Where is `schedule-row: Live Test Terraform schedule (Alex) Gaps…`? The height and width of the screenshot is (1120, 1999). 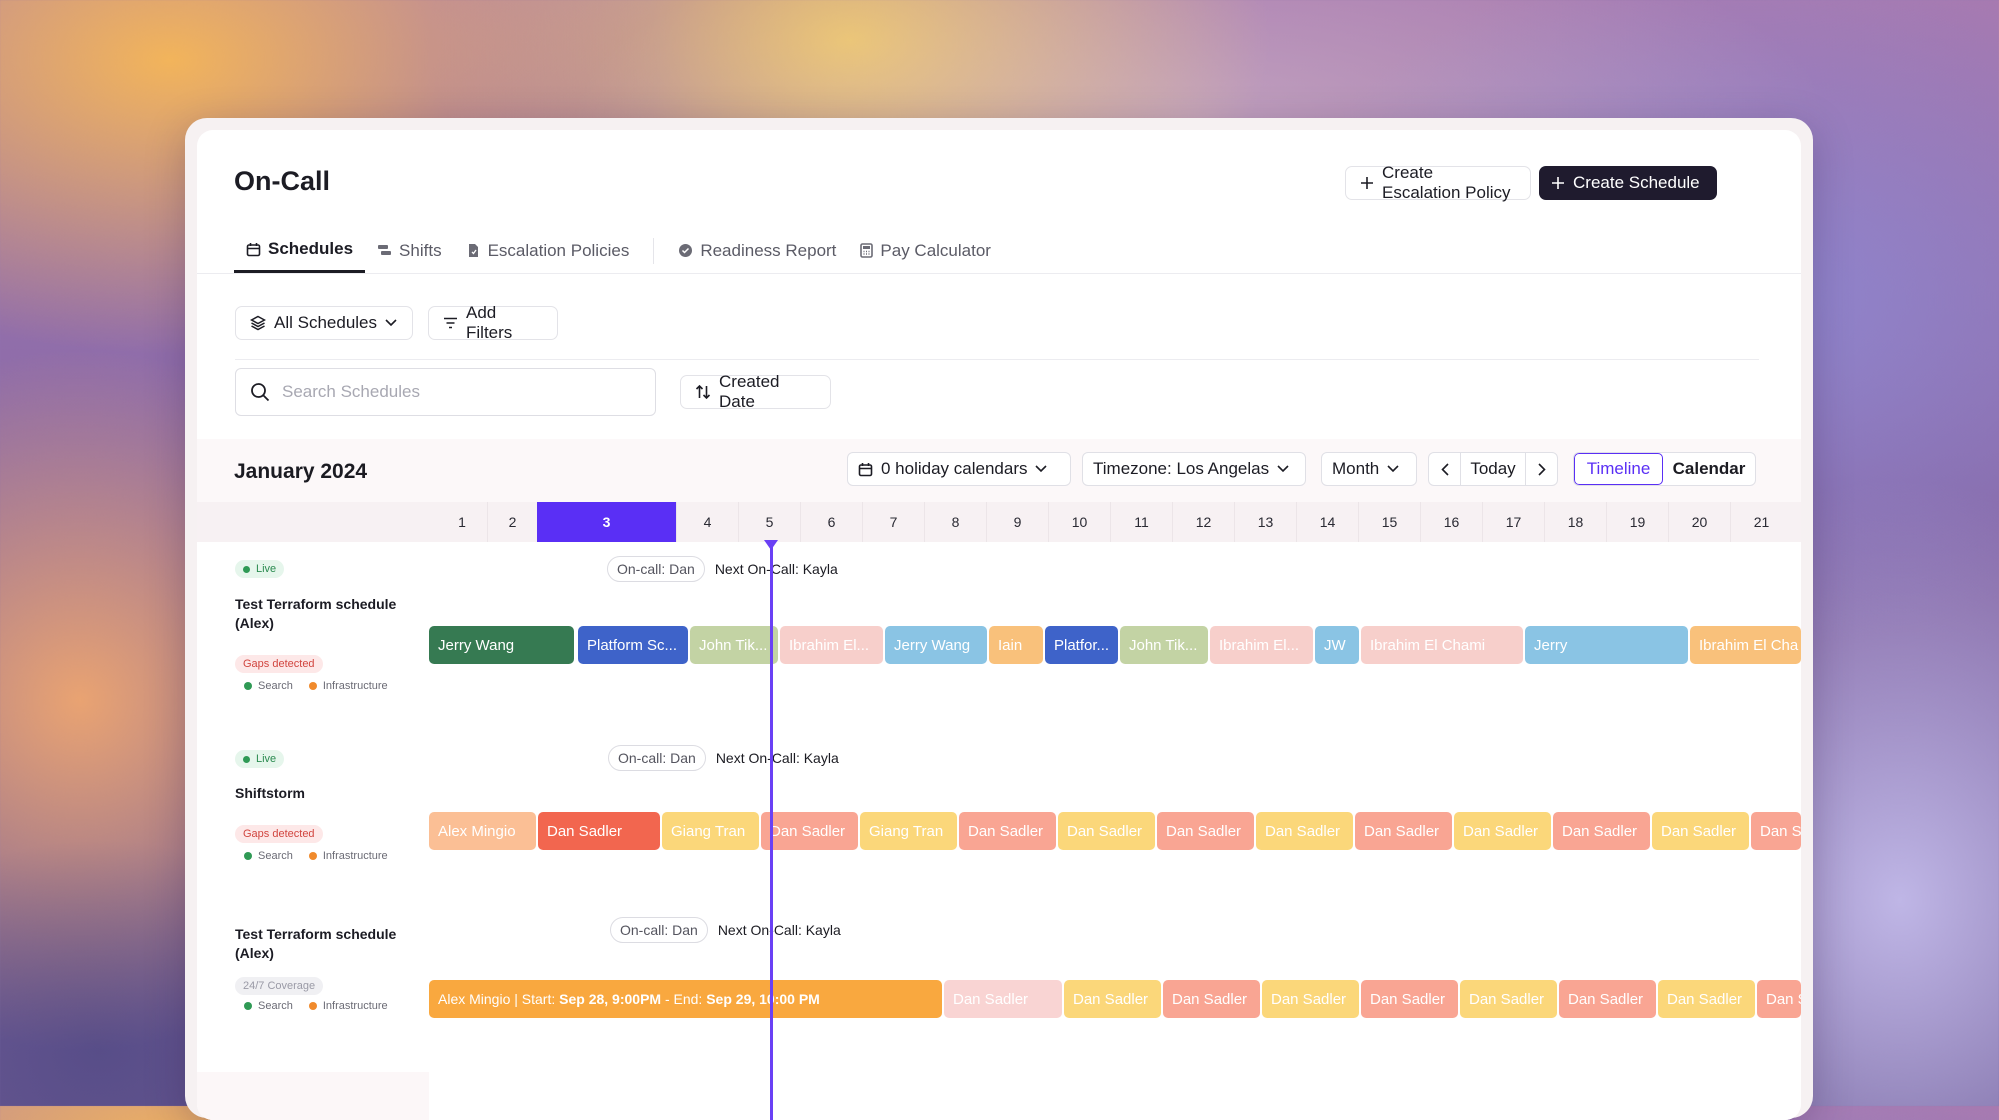
schedule-row: Live Test Terraform schedule (Alex) Gaps… is located at coordinates (999, 632).